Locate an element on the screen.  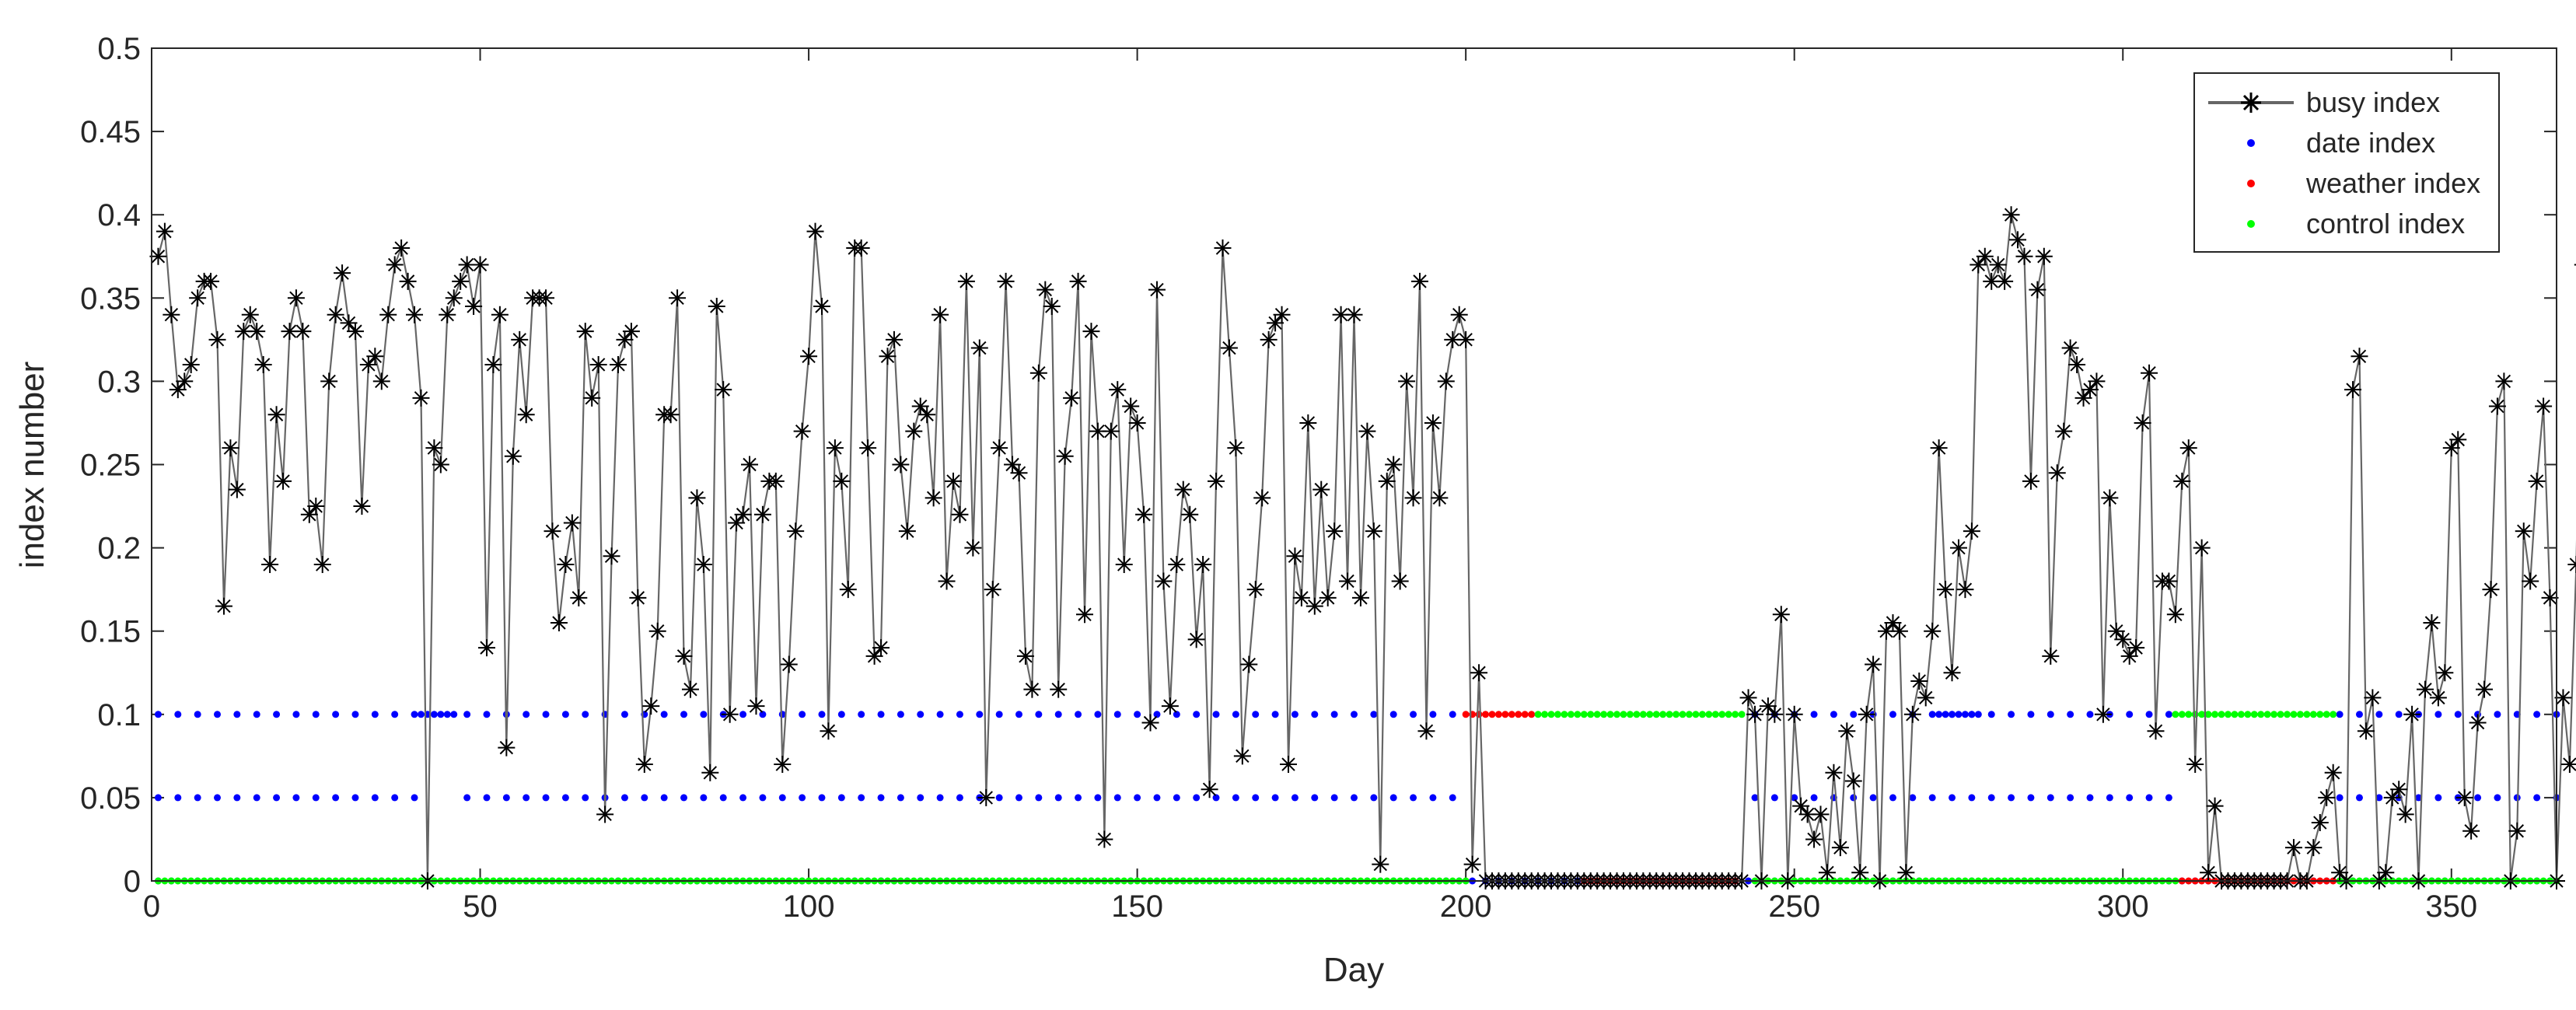
weather-index-point is located at coordinates (1525, 714).